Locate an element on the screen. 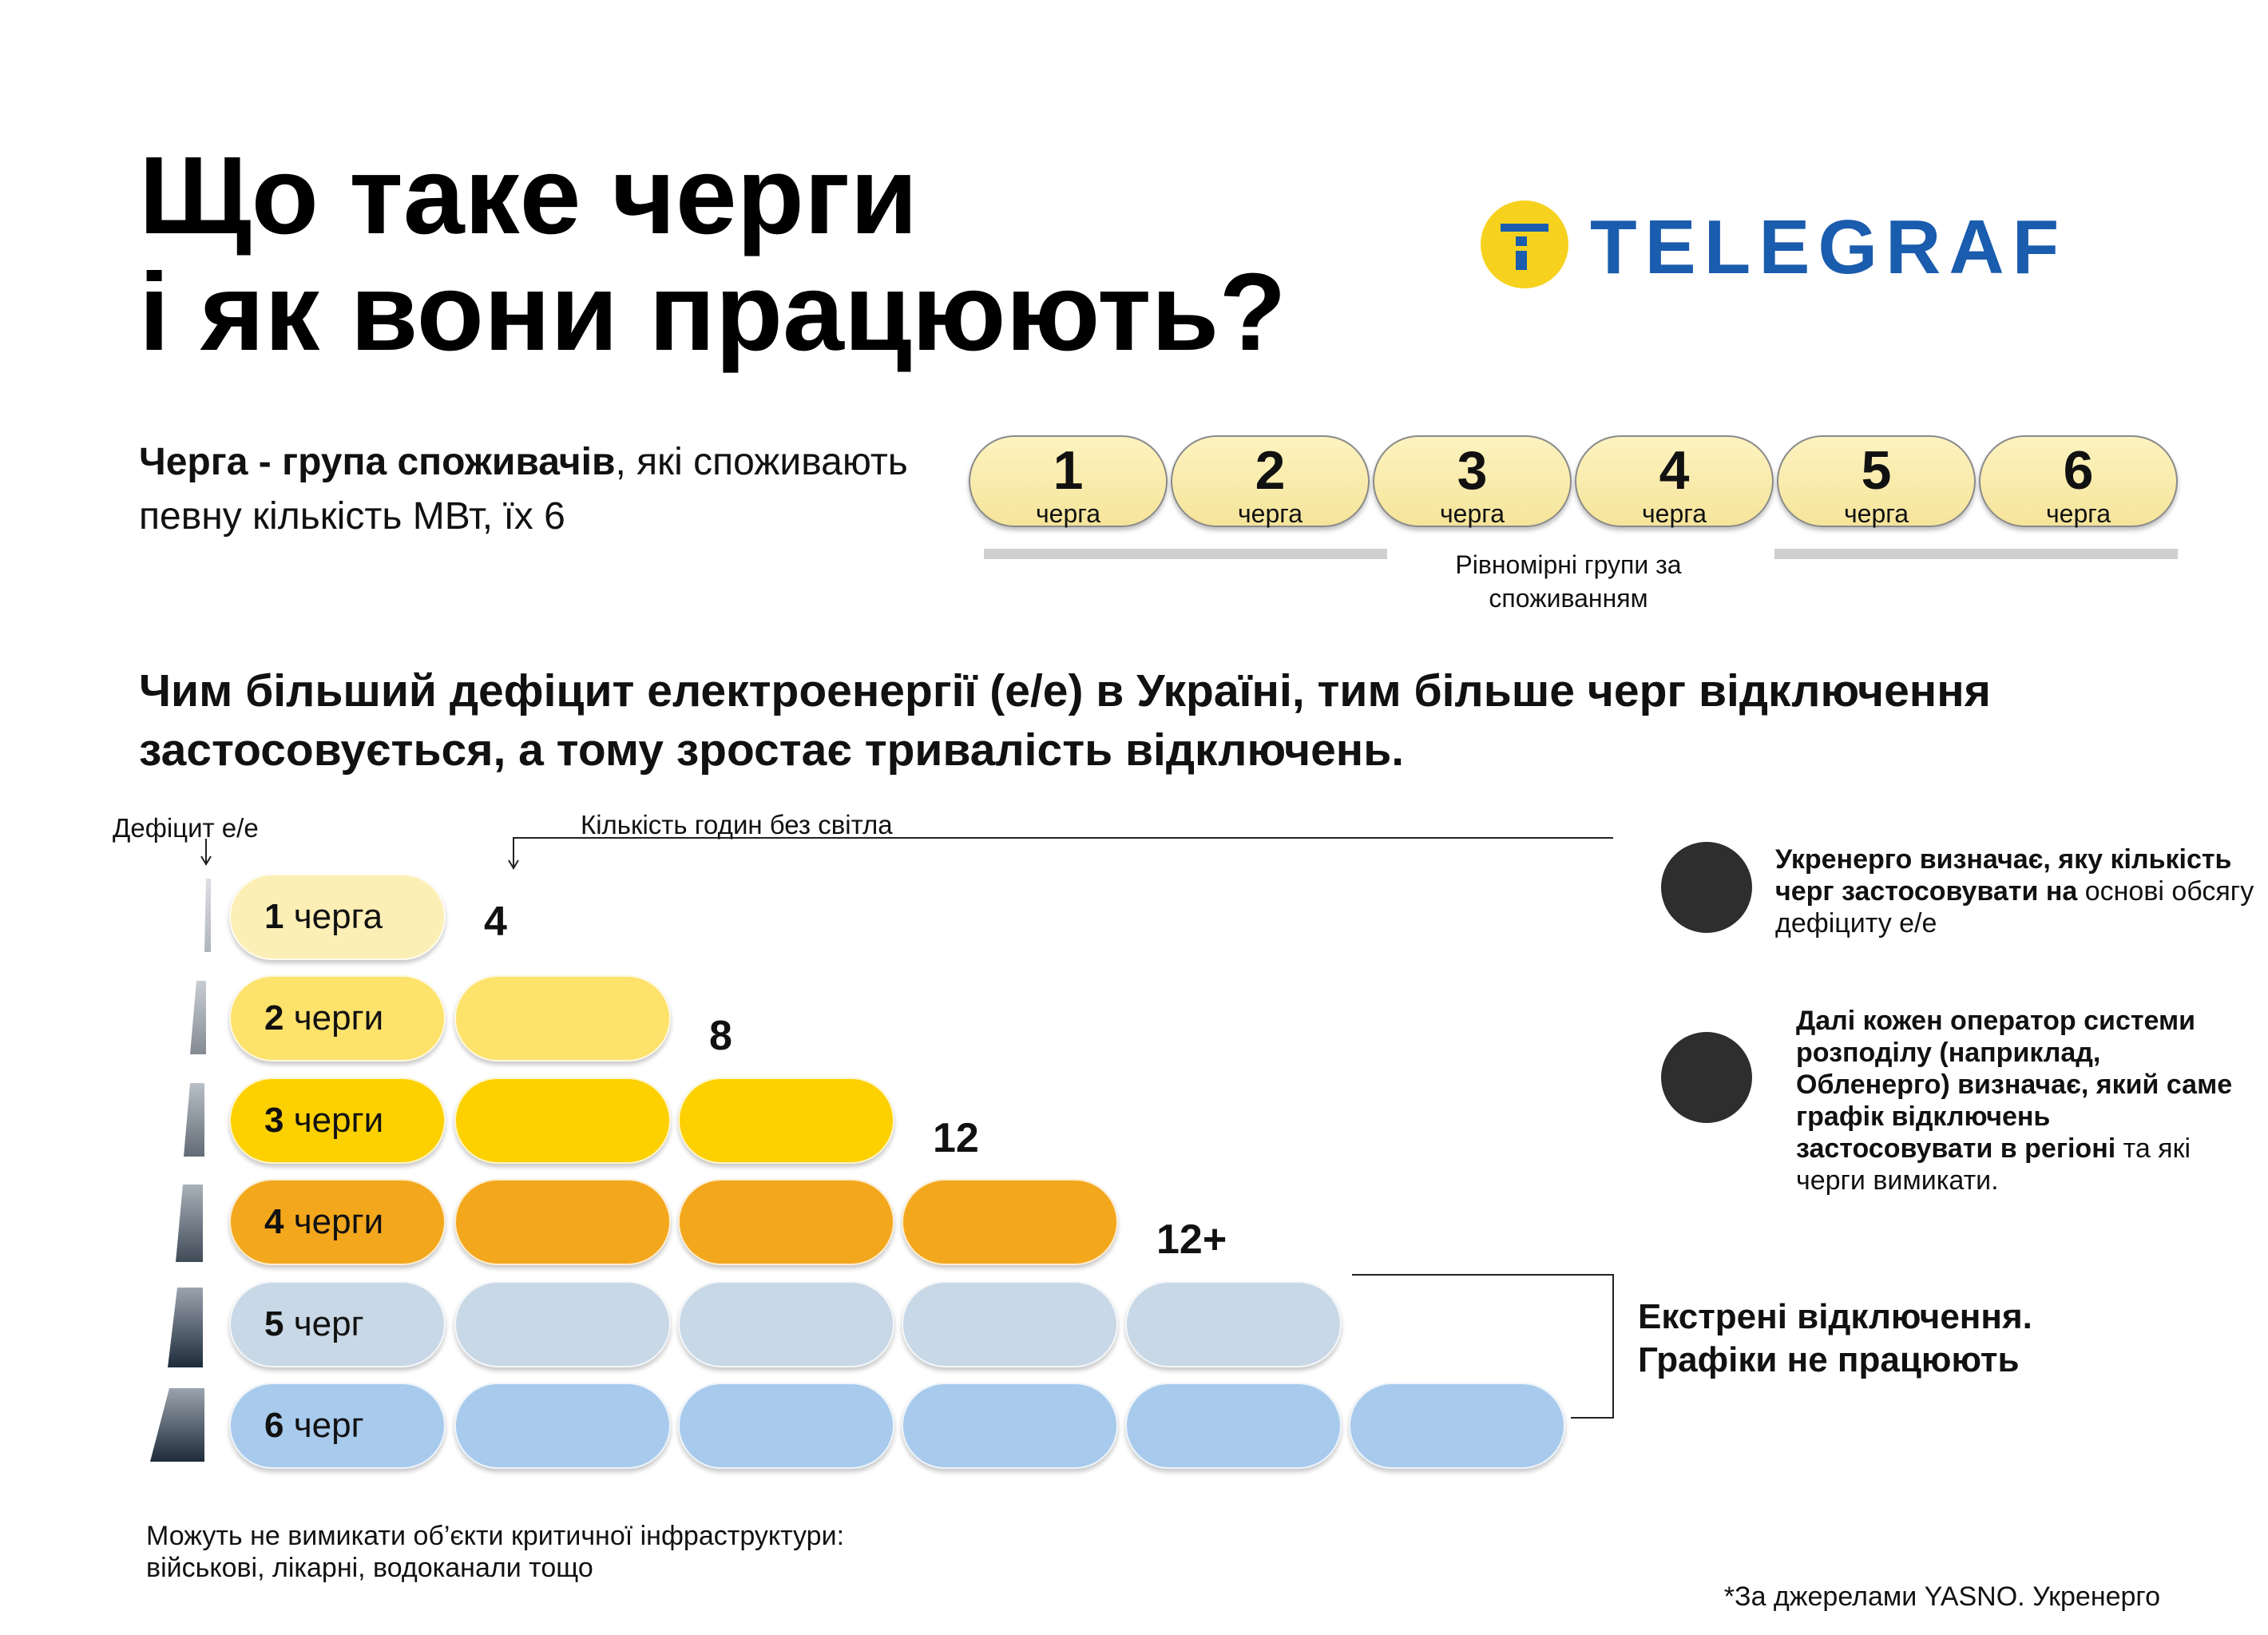 This screenshot has height=1635, width=2268. queue-number: 6 is located at coordinates (2078, 470).